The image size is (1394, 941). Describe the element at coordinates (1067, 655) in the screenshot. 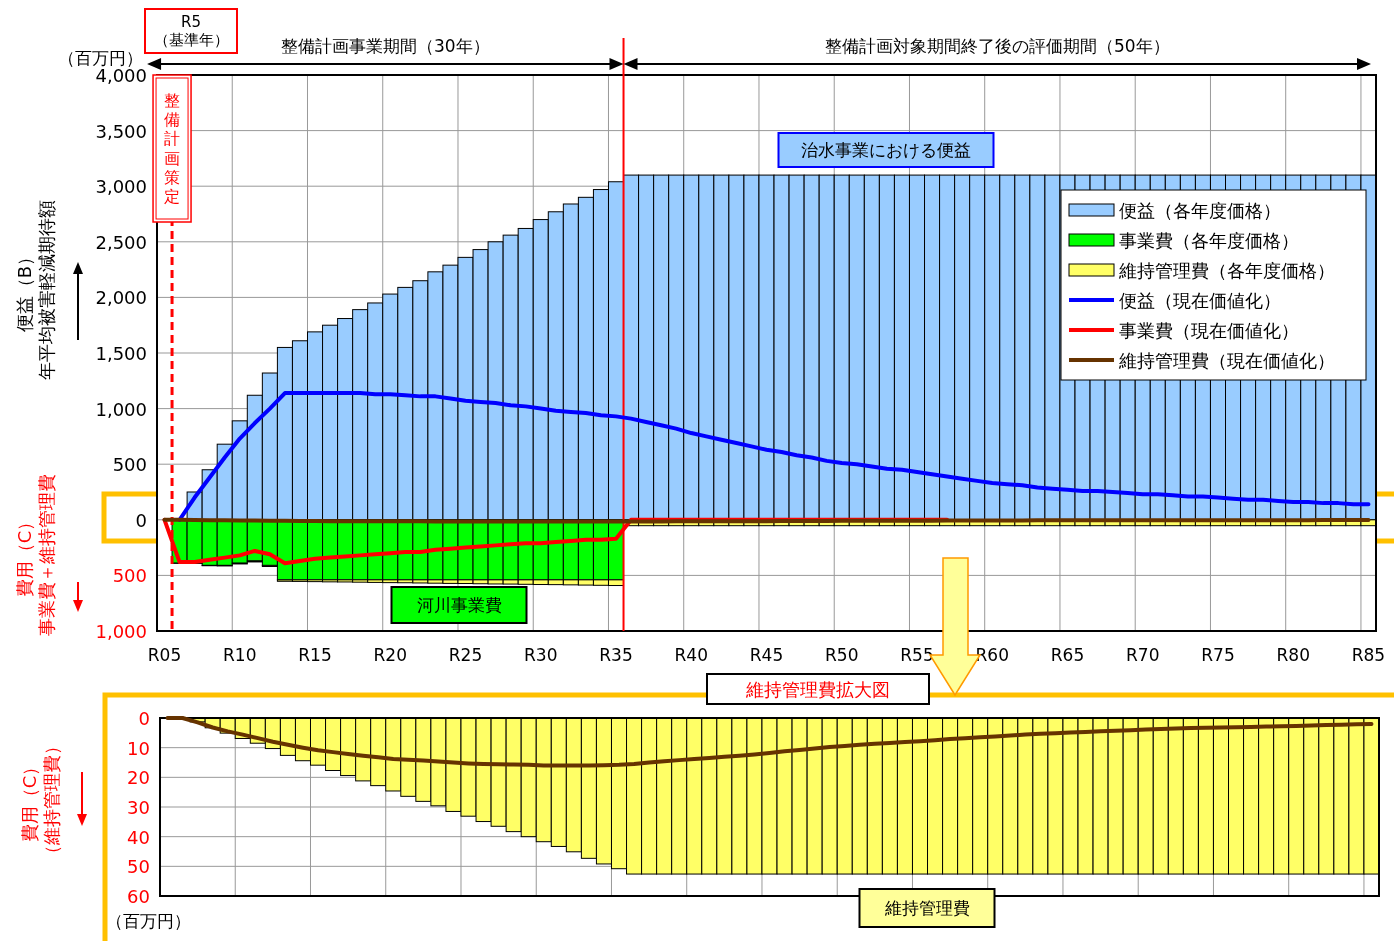

I see `x-tick-label: R65` at that location.